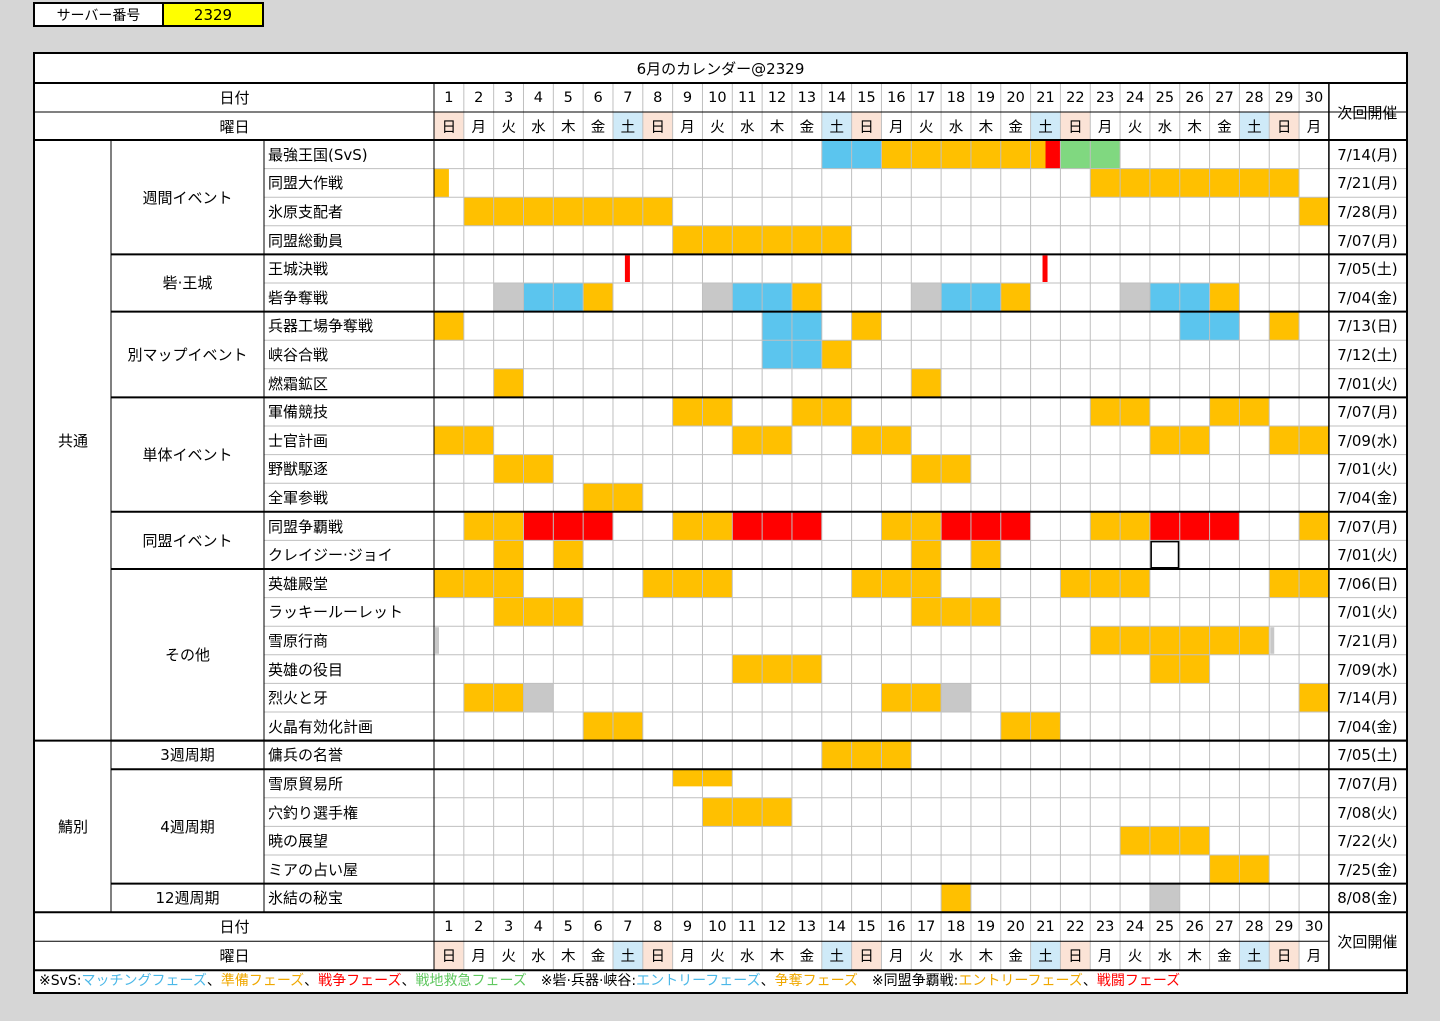 Image resolution: width=1440 pixels, height=1021 pixels. I want to click on event-name: 暁の展望, so click(298, 841).